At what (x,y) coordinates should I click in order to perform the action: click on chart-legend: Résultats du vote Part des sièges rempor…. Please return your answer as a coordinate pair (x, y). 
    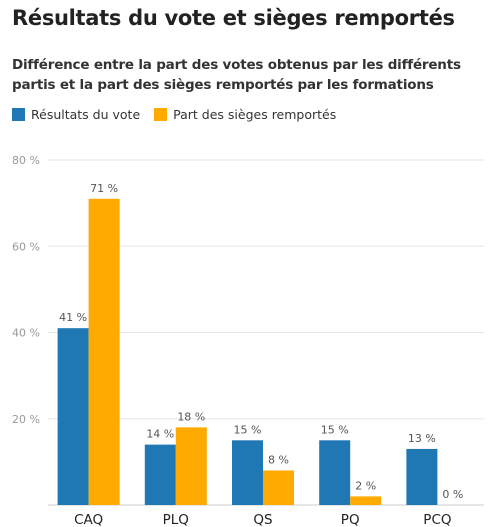
    Looking at the image, I should click on (181, 114).